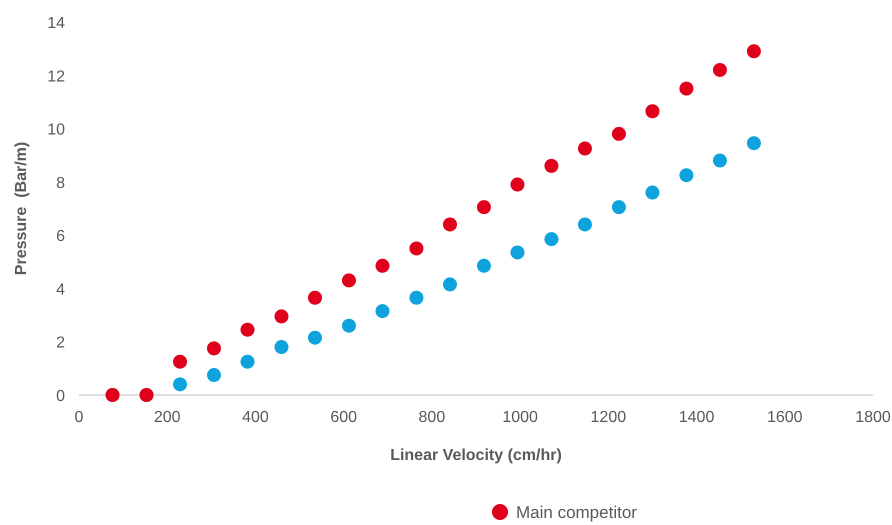 The image size is (892, 525). Describe the element at coordinates (608, 417) in the screenshot. I see `x-tick-label: 1200` at that location.